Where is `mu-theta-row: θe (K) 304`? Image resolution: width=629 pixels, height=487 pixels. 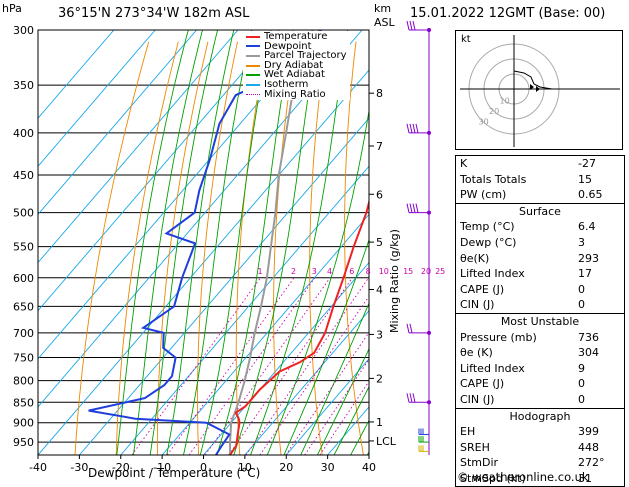 mu-theta-row: θe (K) 304 is located at coordinates (529, 353).